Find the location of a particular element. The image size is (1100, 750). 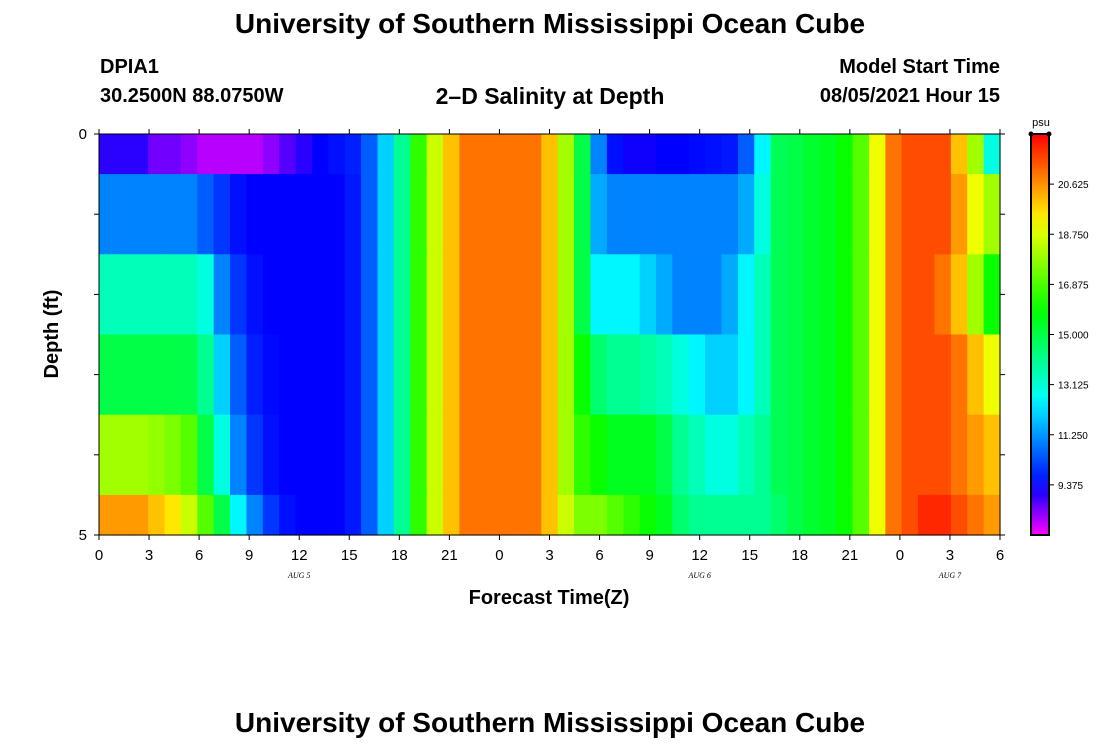

colorbar-tick-label: 11.250 is located at coordinates (1073, 436).